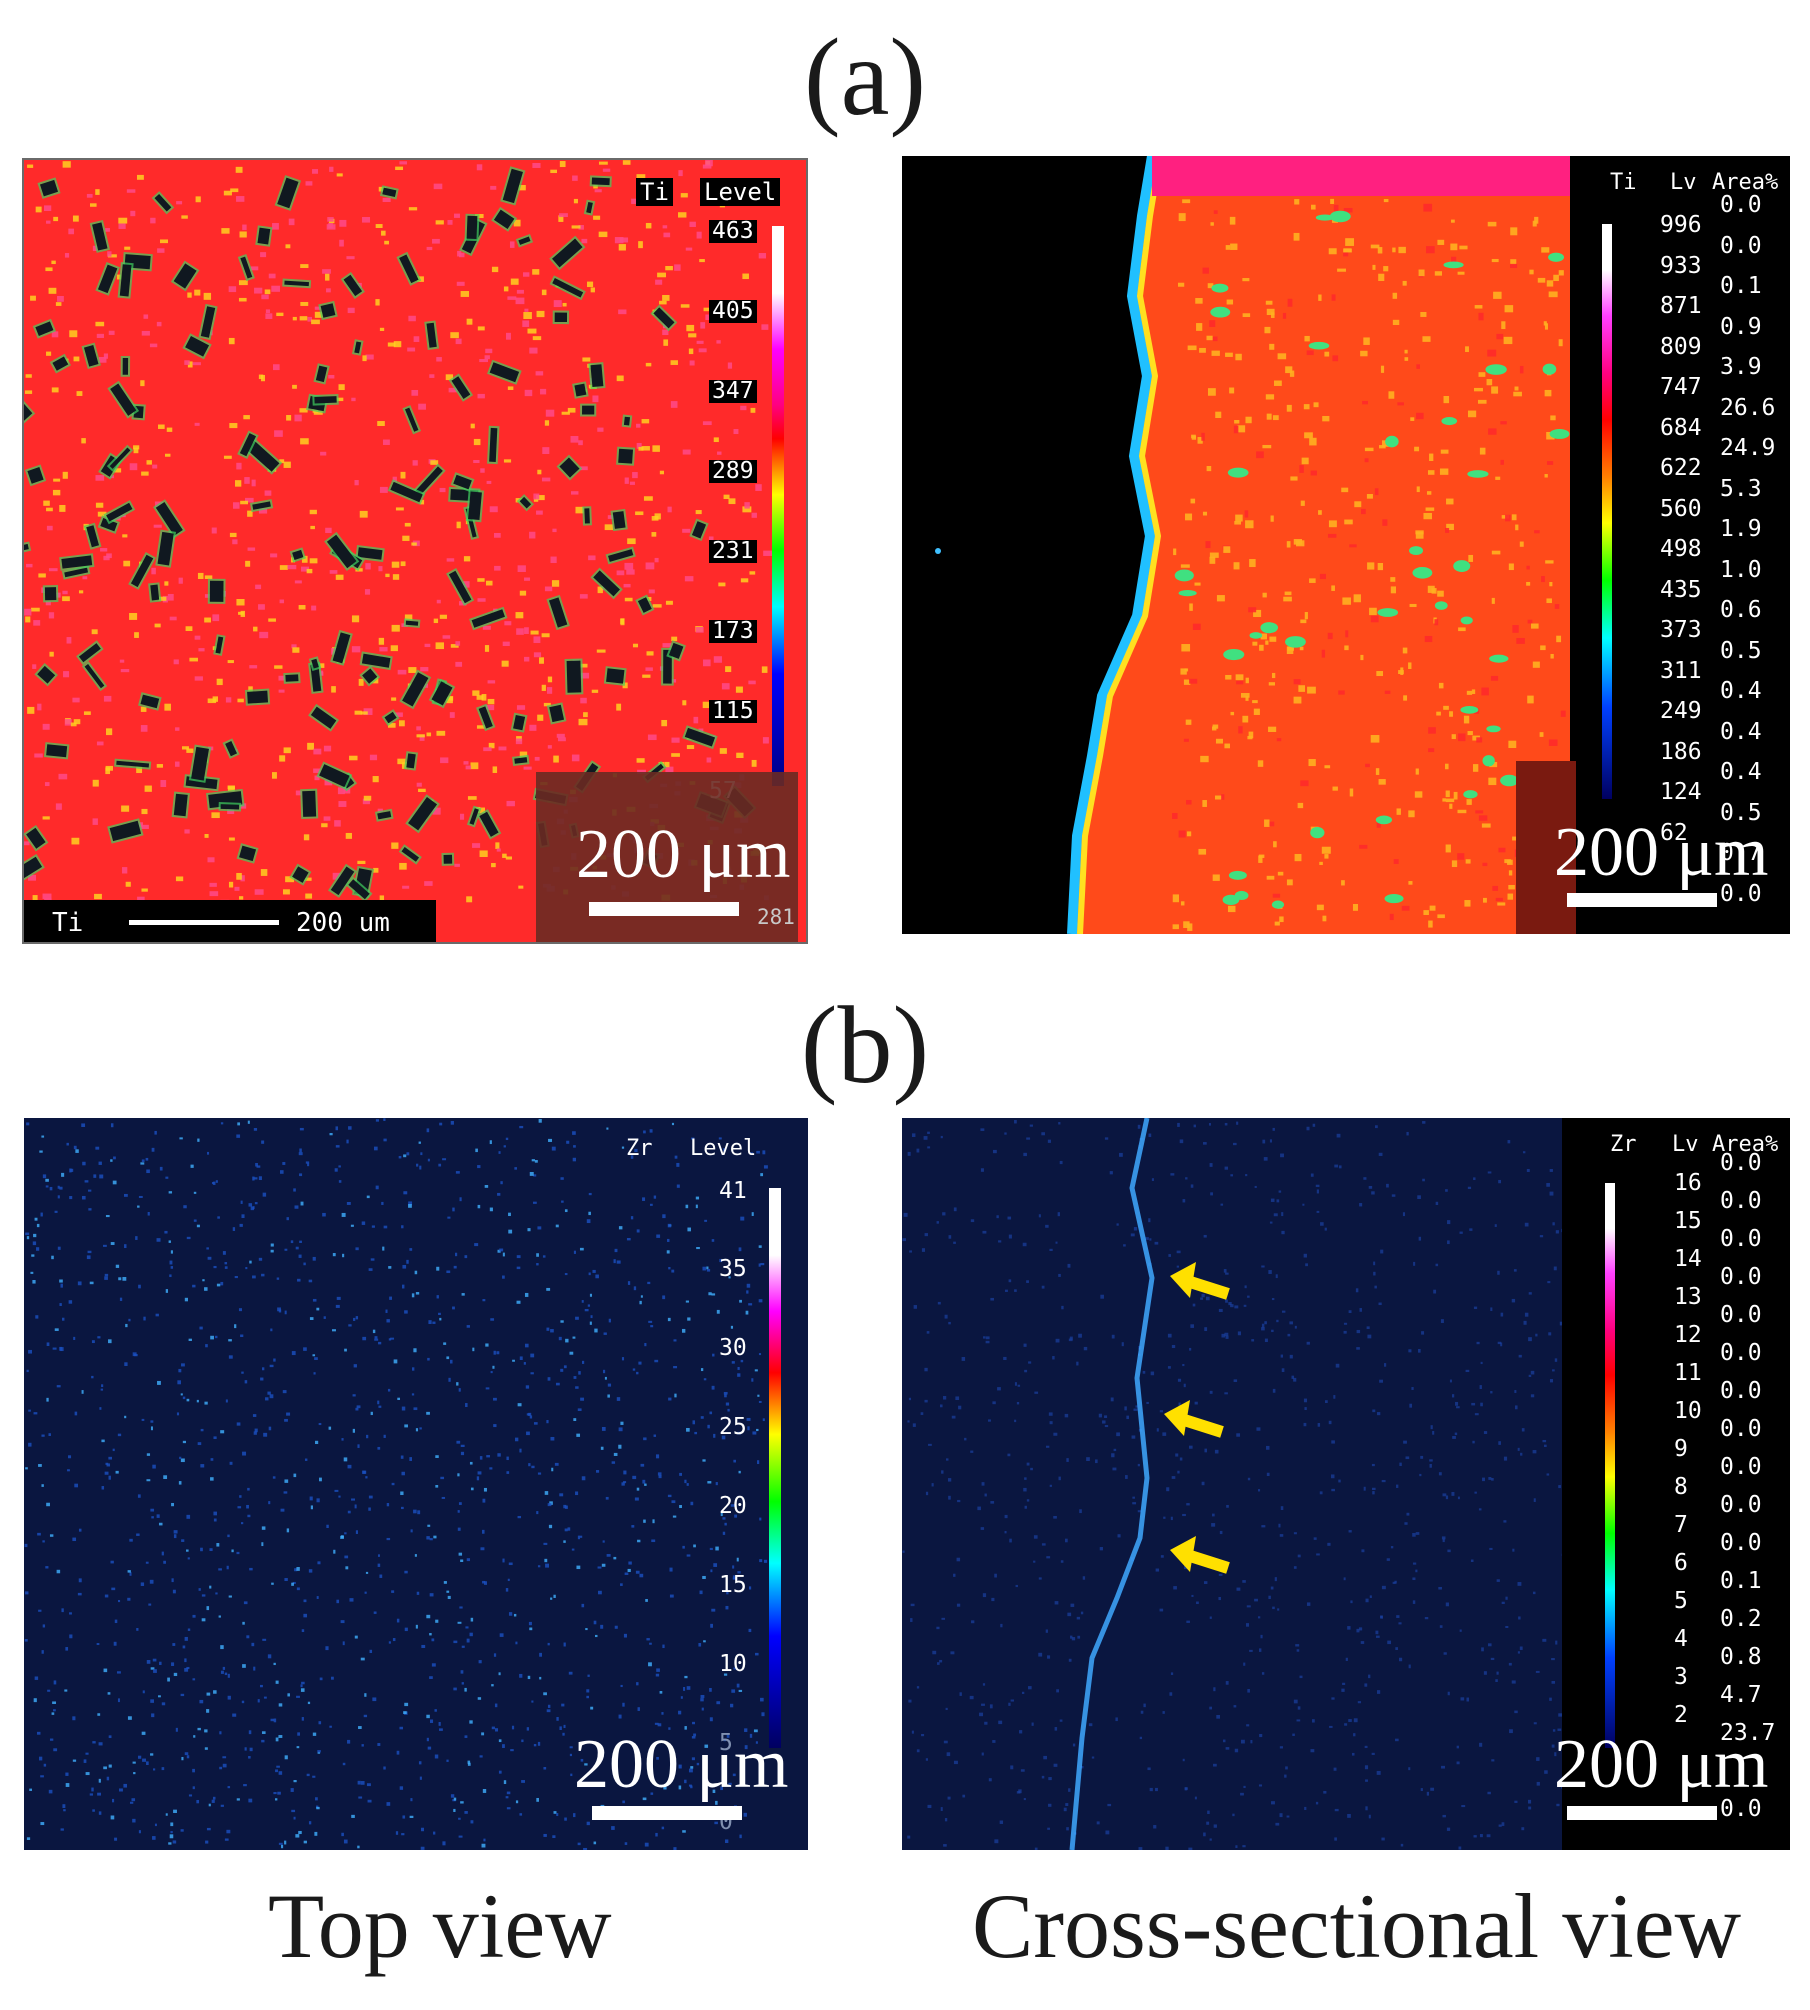 This screenshot has height=2010, width=1810. Describe the element at coordinates (733, 1191) in the screenshot. I see `level-tick: 41` at that location.